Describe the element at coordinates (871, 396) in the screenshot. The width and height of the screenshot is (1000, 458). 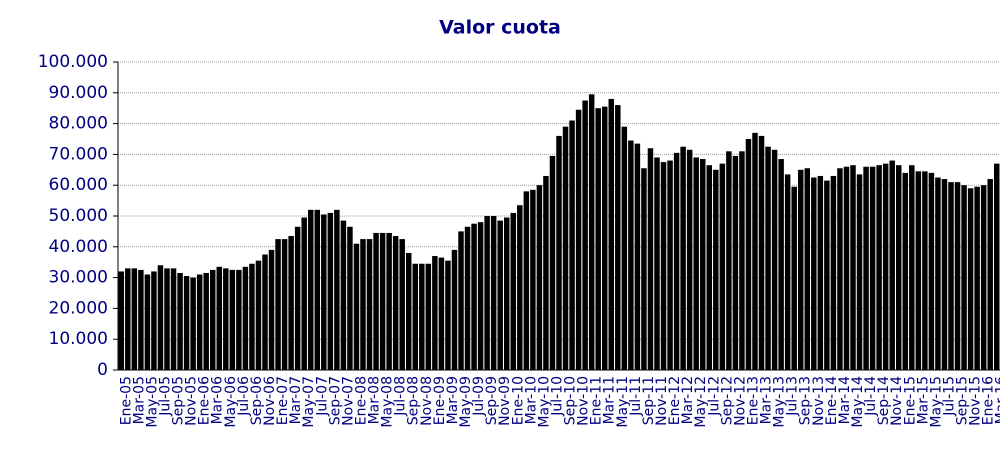
I see `x-tick-label: Jul-14` at that location.